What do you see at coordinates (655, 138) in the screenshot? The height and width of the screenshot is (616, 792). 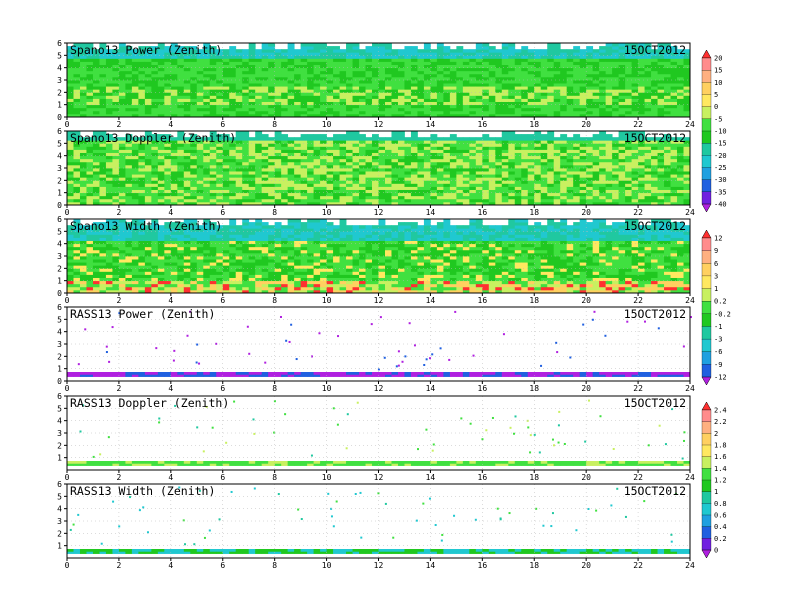 I see `panel-date: 15OCT2012` at bounding box center [655, 138].